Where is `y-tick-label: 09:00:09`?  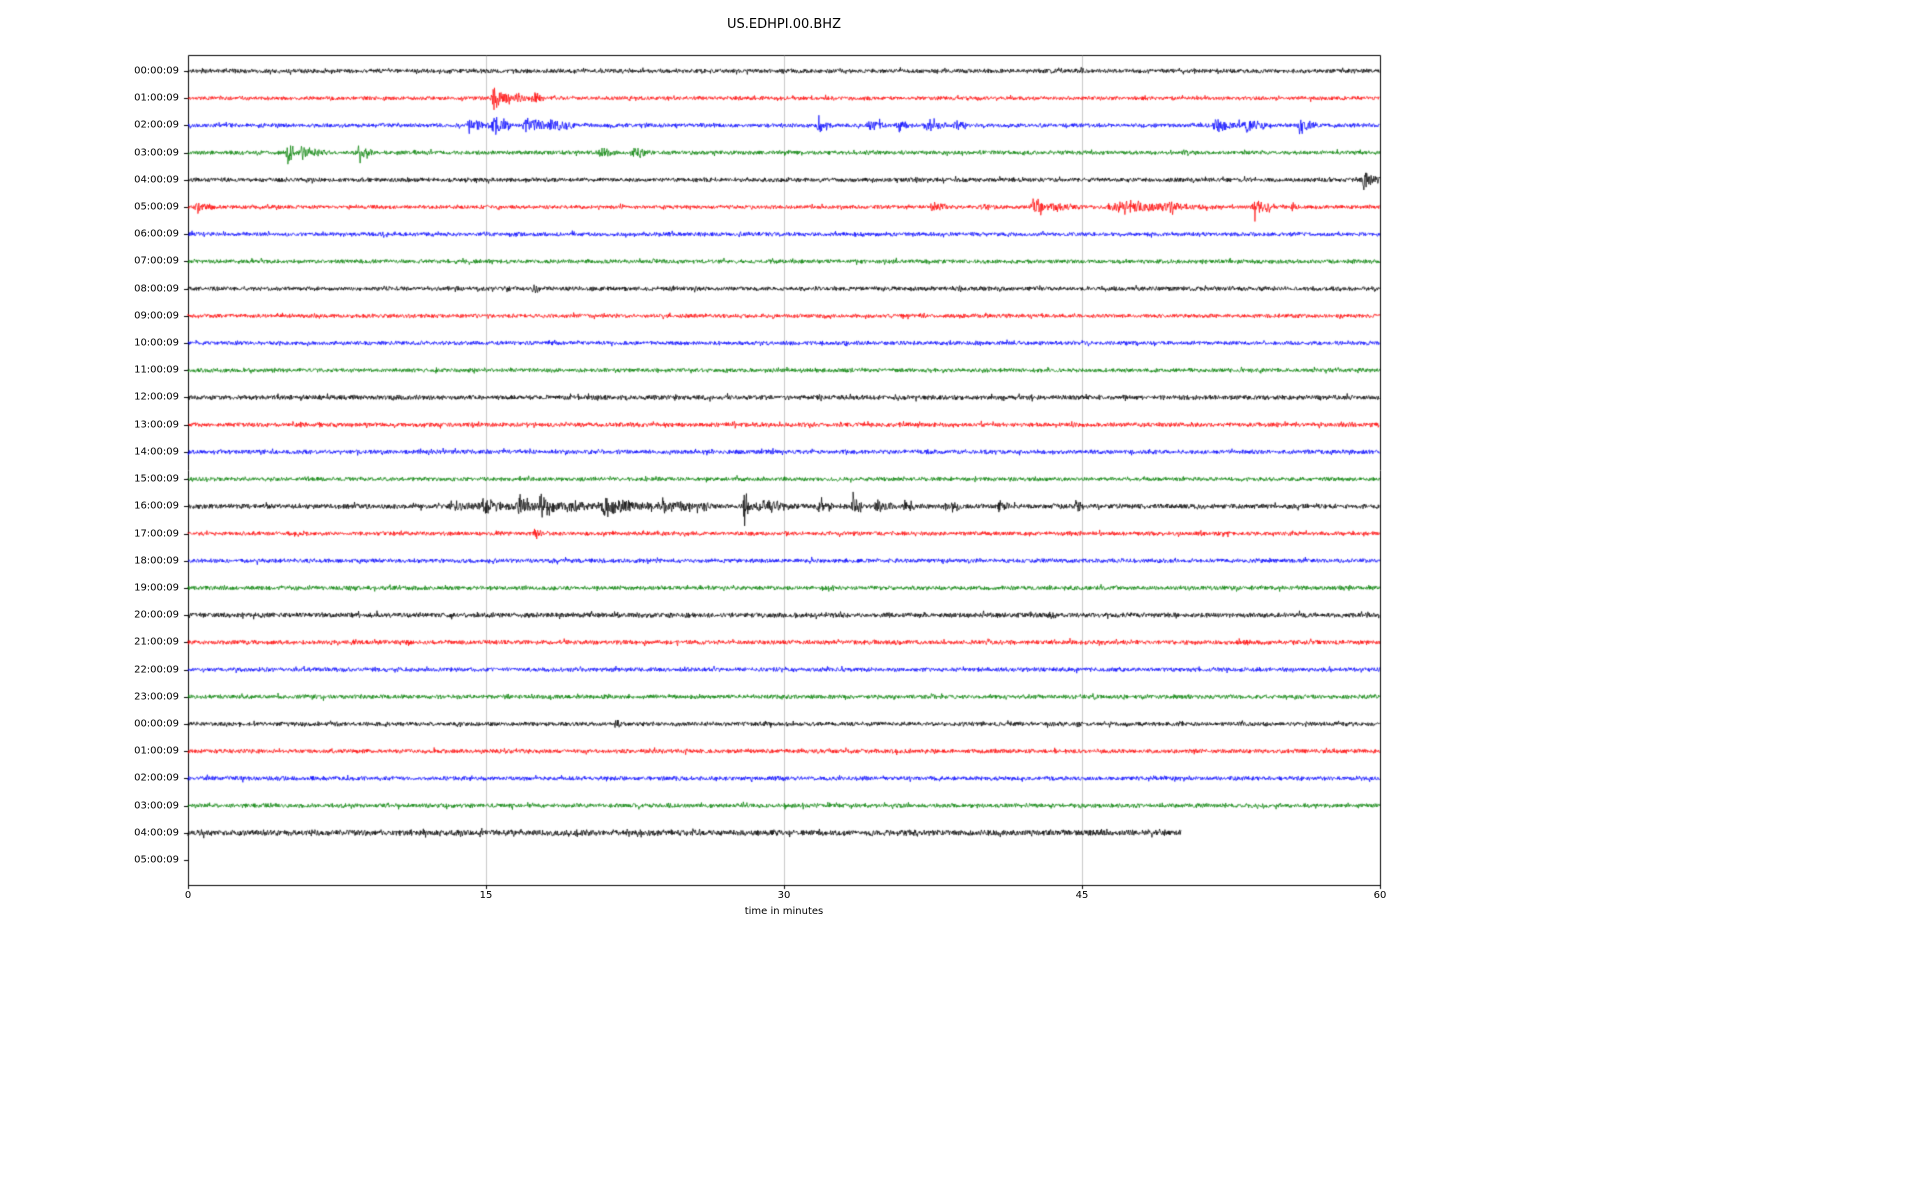 y-tick-label: 09:00:09 is located at coordinates (156, 316).